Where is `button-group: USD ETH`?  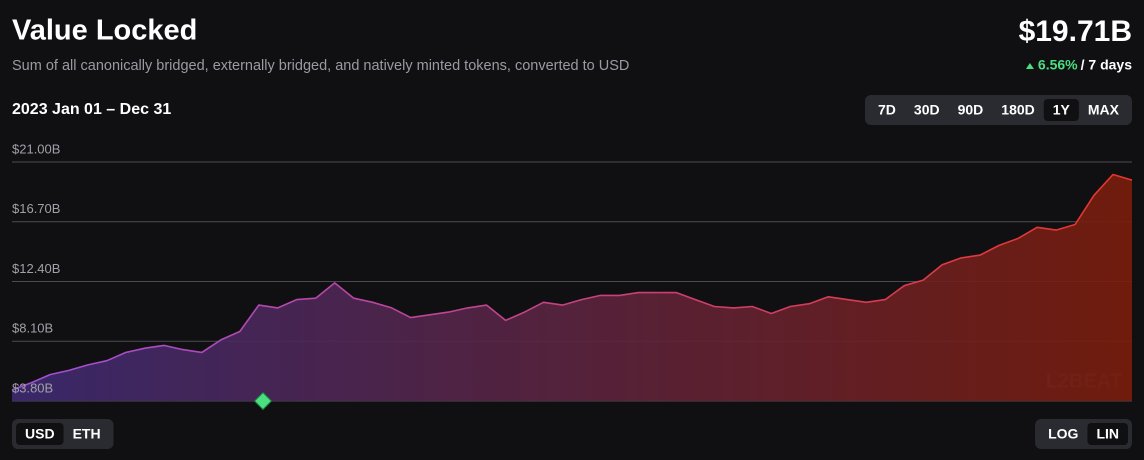 button-group: USD ETH is located at coordinates (63, 434).